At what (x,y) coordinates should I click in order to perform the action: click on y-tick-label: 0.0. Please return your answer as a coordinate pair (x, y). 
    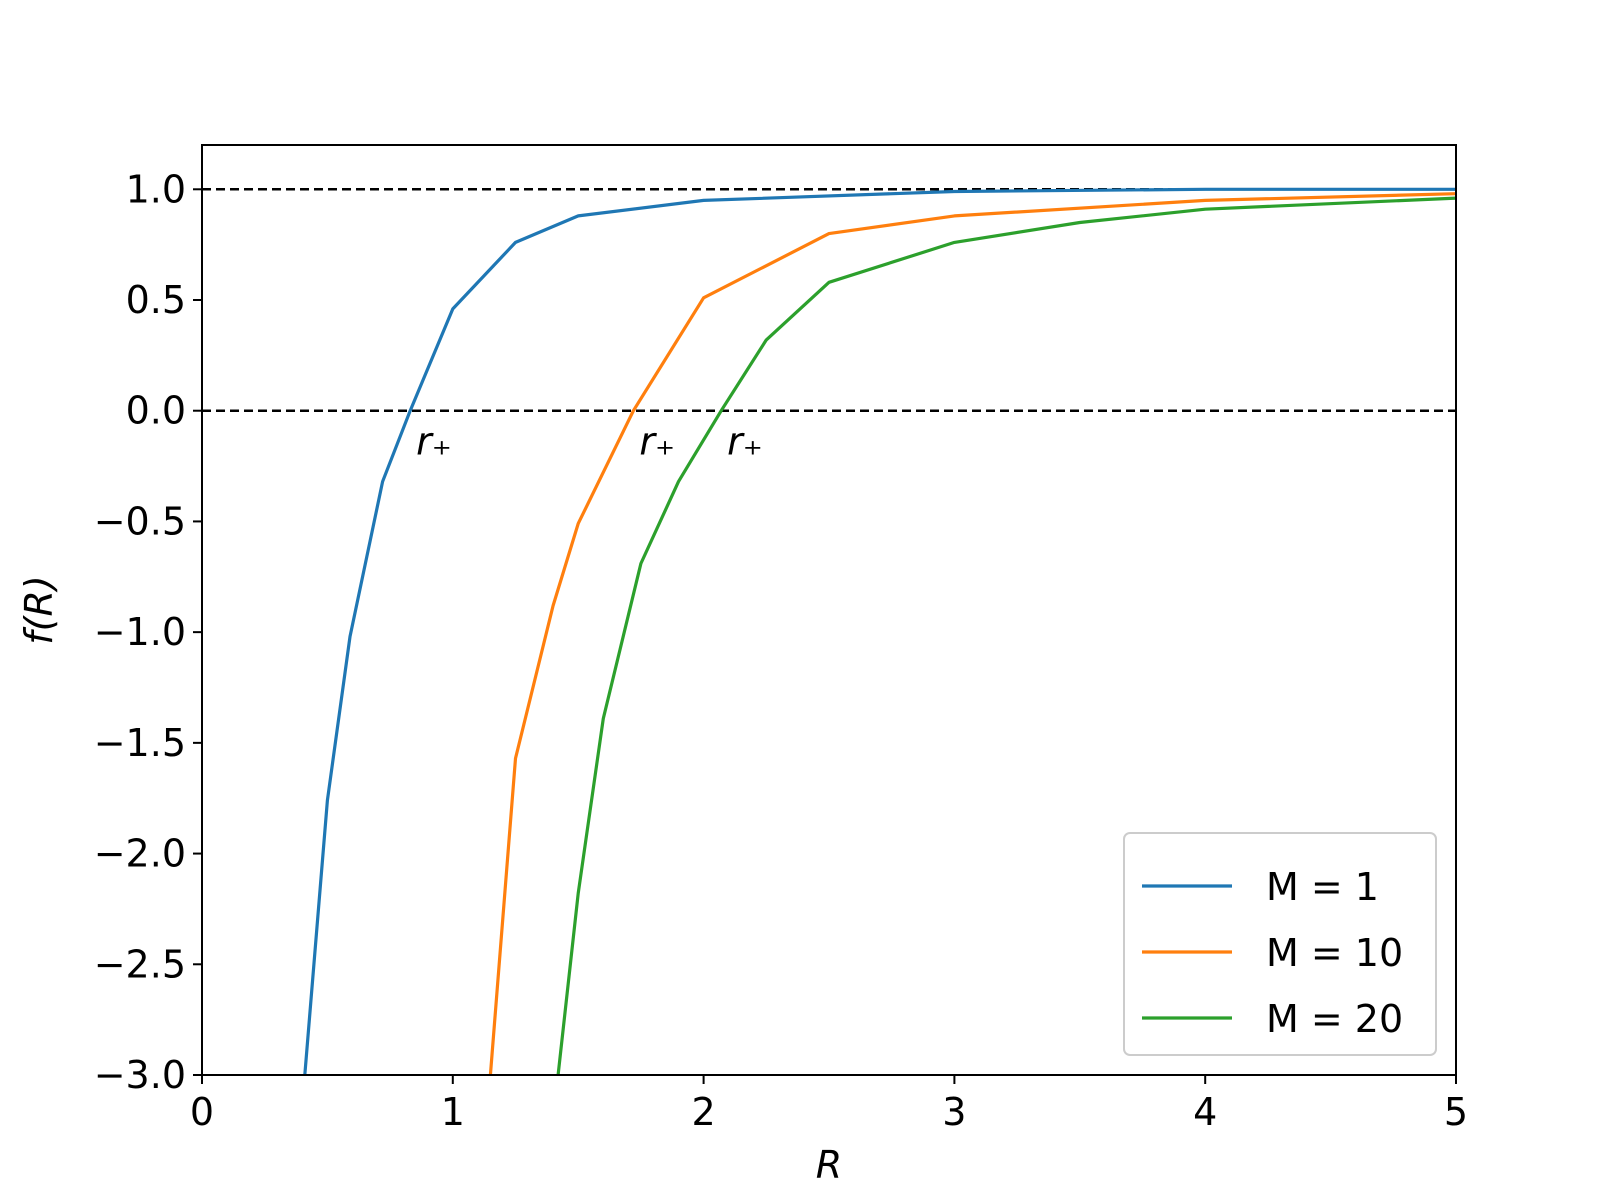
    Looking at the image, I should click on (156, 411).